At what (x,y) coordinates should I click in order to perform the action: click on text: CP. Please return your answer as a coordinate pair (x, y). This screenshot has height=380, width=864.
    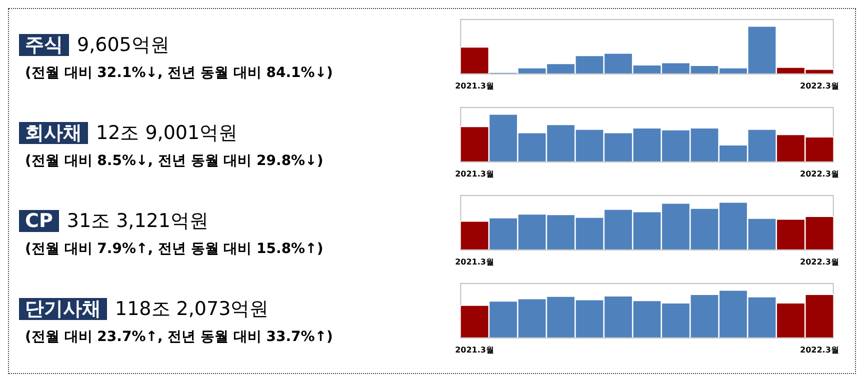
    Looking at the image, I should click on (39, 221).